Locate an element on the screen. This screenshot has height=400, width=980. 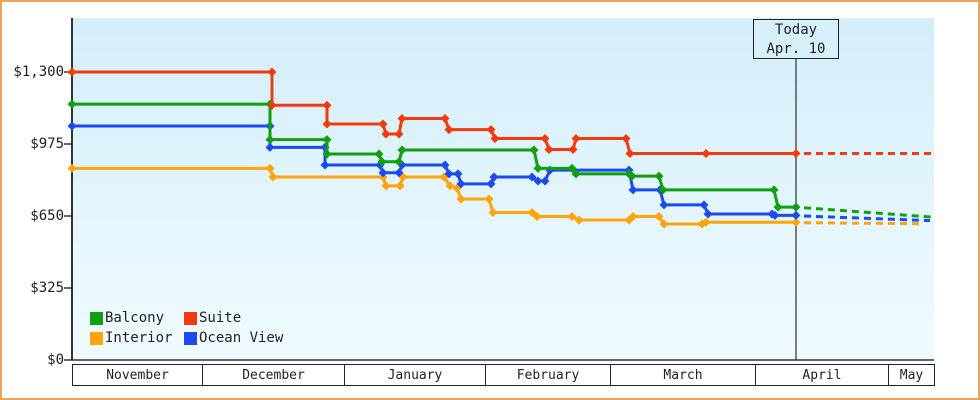
month-cell-december: December is located at coordinates (273, 375).